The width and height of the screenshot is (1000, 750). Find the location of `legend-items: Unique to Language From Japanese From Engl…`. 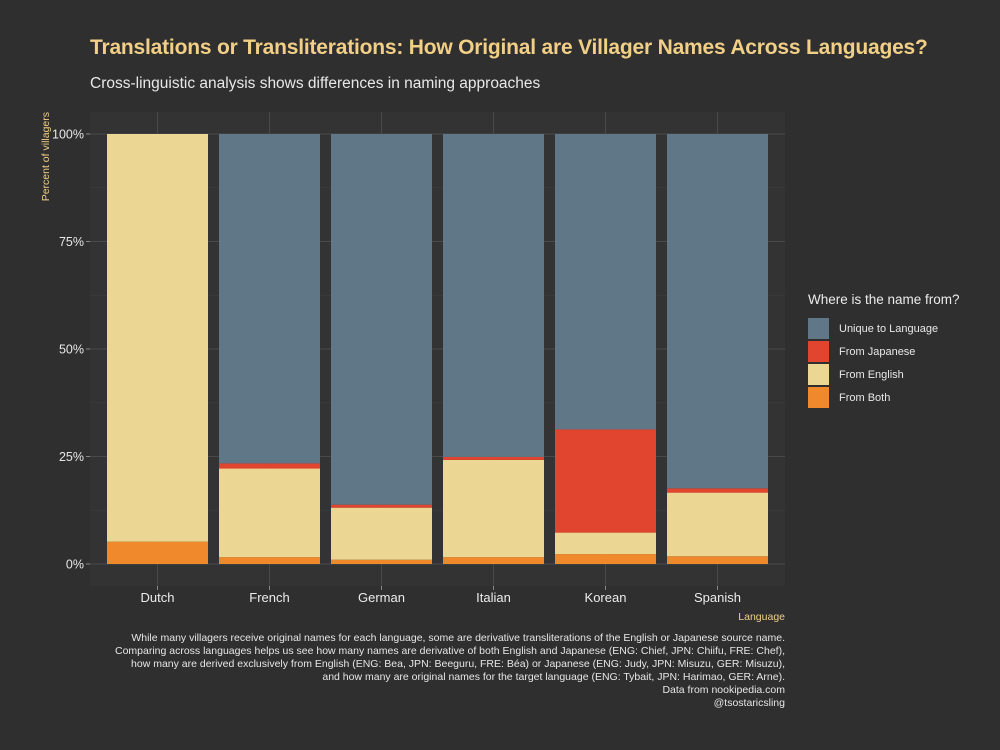

legend-items: Unique to Language From Japanese From Engl… is located at coordinates (884, 363).